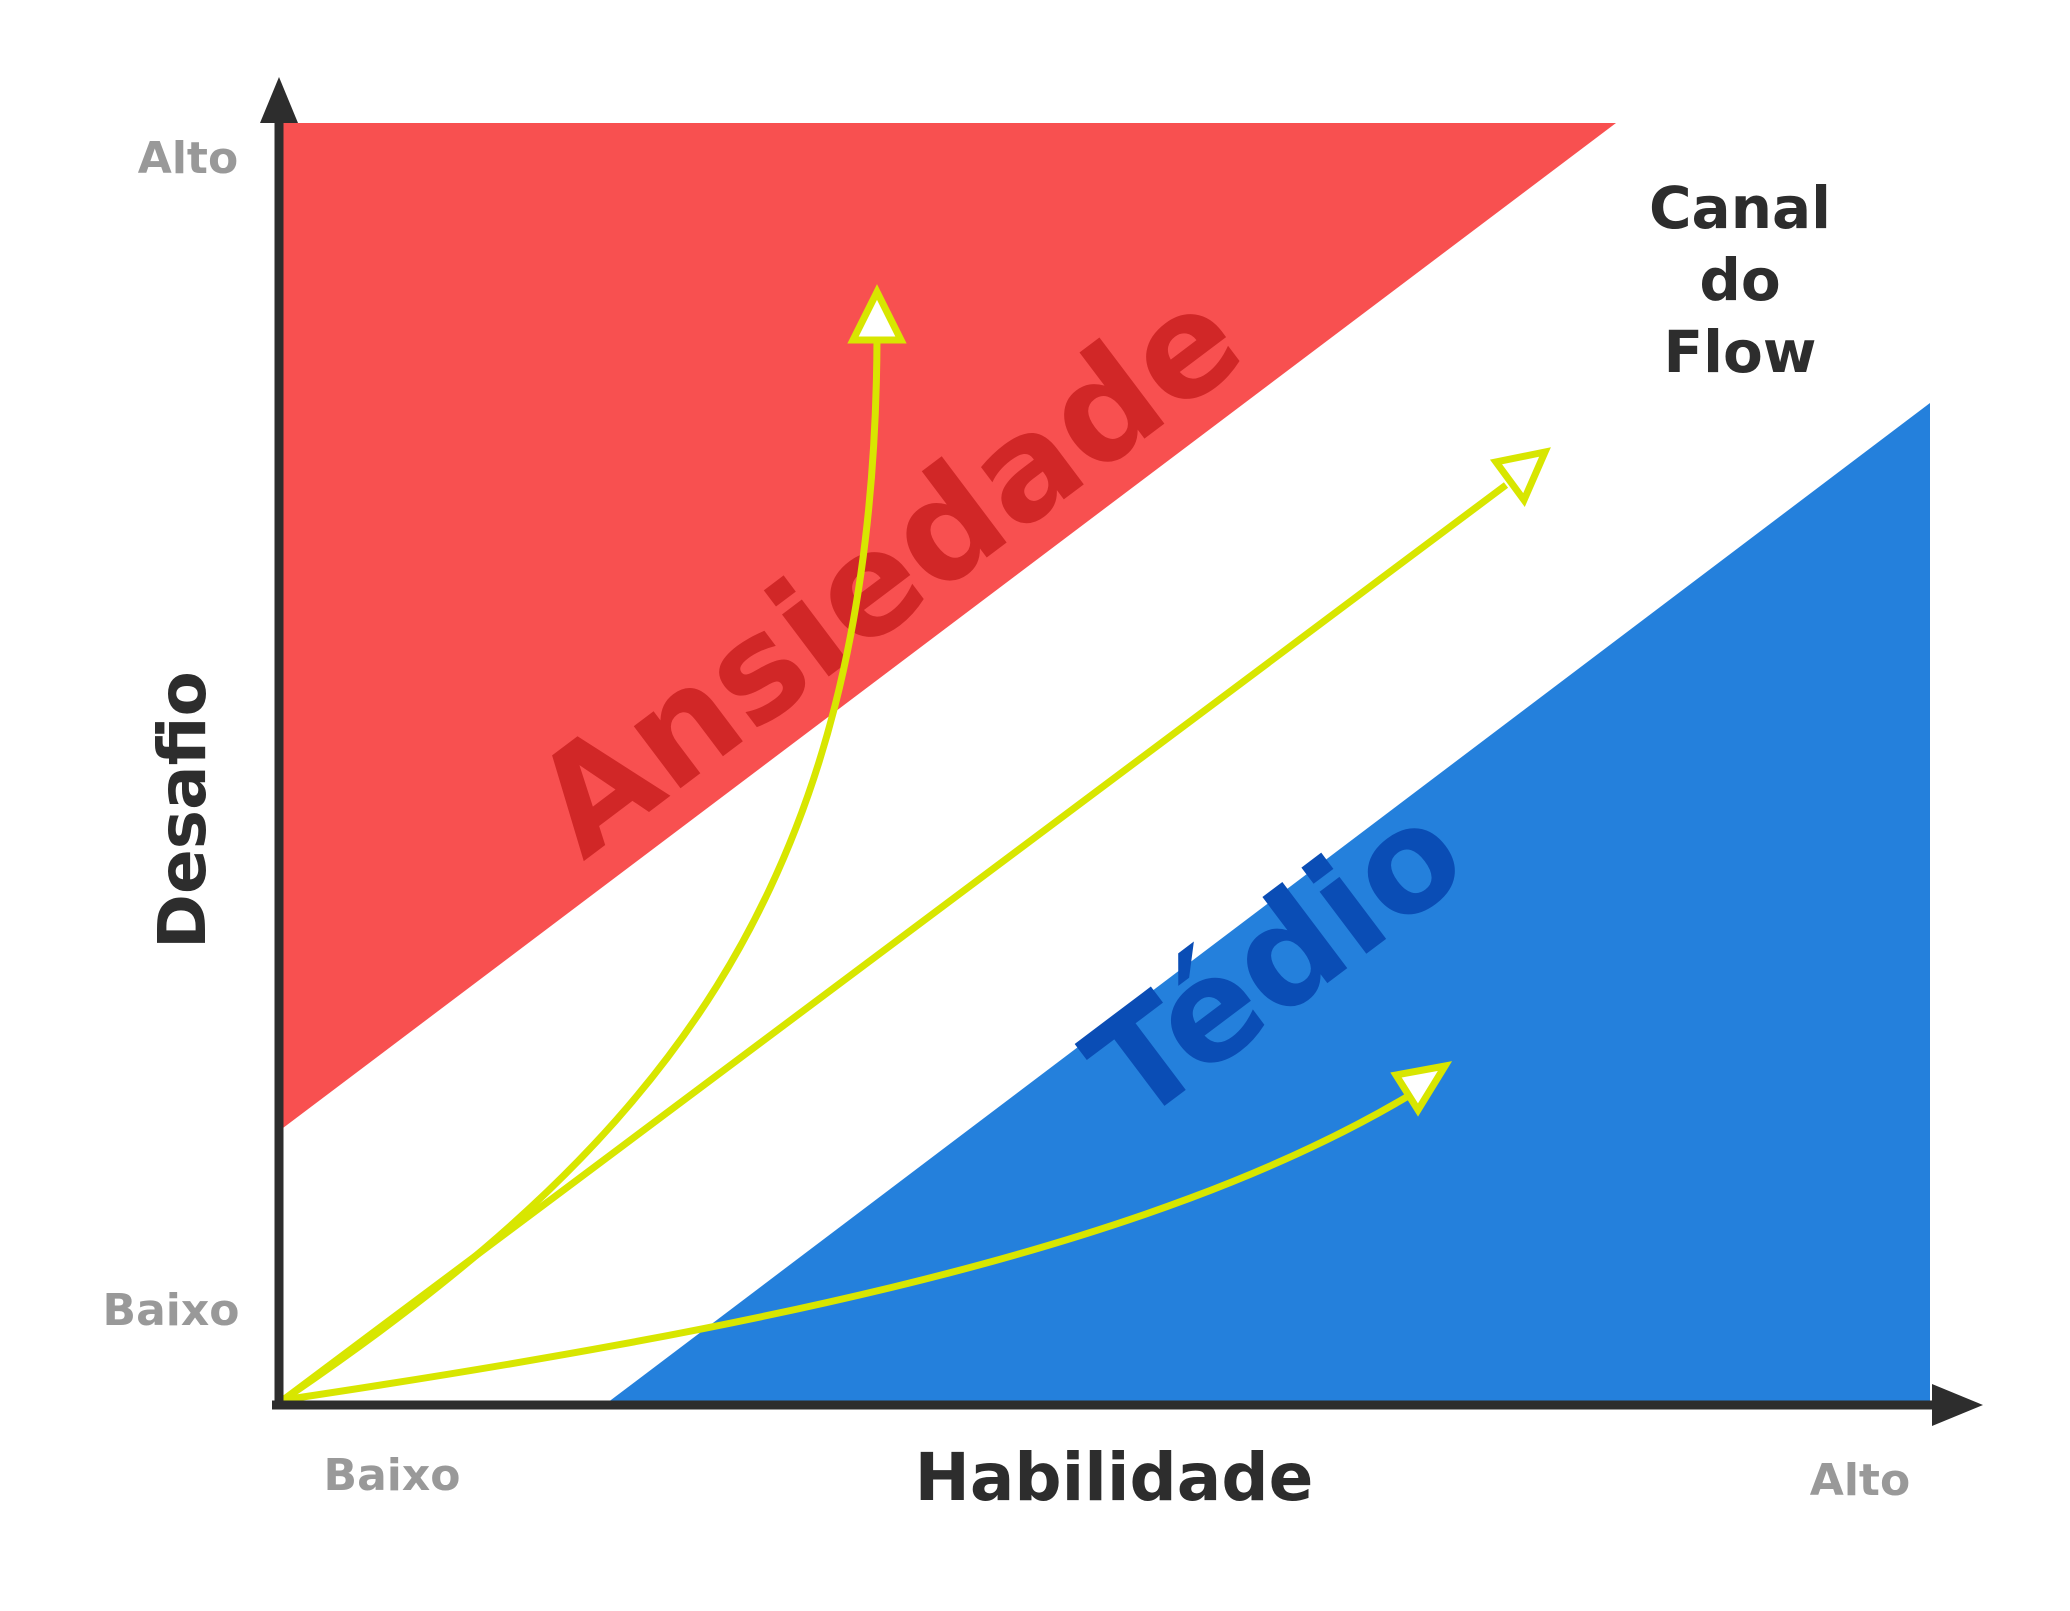 The image size is (2070, 1611). Describe the element at coordinates (1957, 1405) in the screenshot. I see `x-axis-arrowhead` at that location.